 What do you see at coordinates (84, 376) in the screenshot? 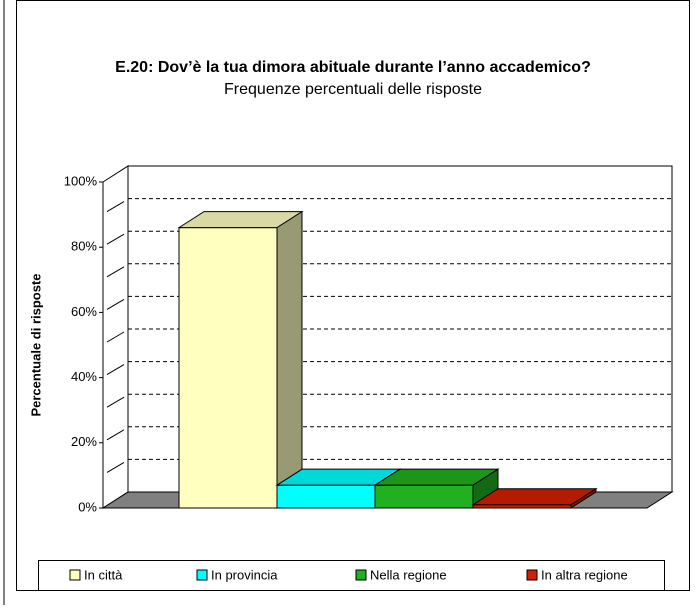
I see `y-tick-label: 40%` at bounding box center [84, 376].